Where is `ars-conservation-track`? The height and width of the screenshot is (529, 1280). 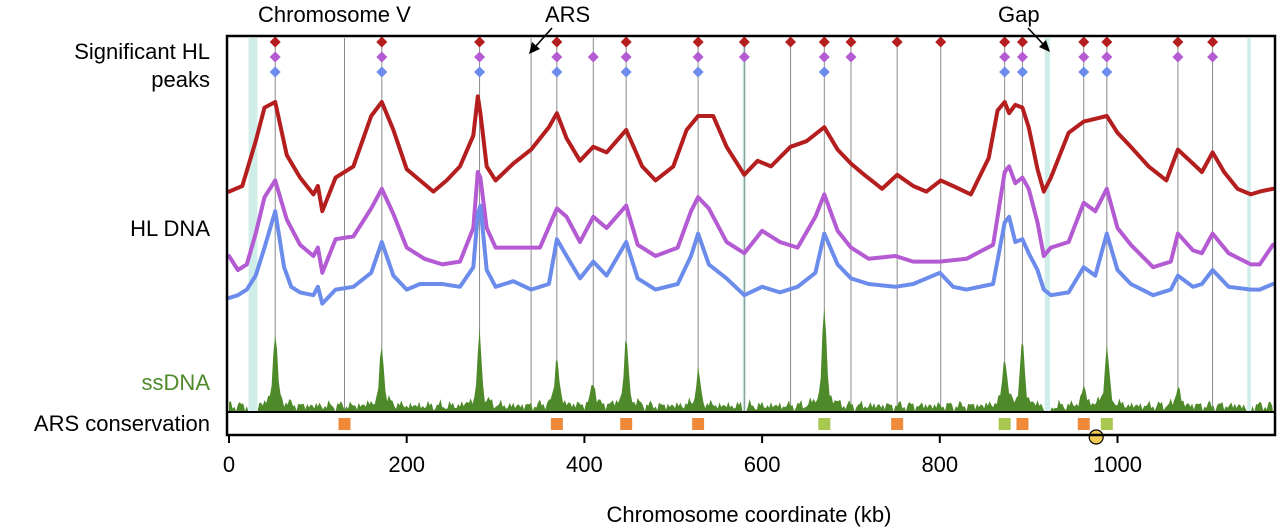
ars-conservation-track is located at coordinates (751, 428).